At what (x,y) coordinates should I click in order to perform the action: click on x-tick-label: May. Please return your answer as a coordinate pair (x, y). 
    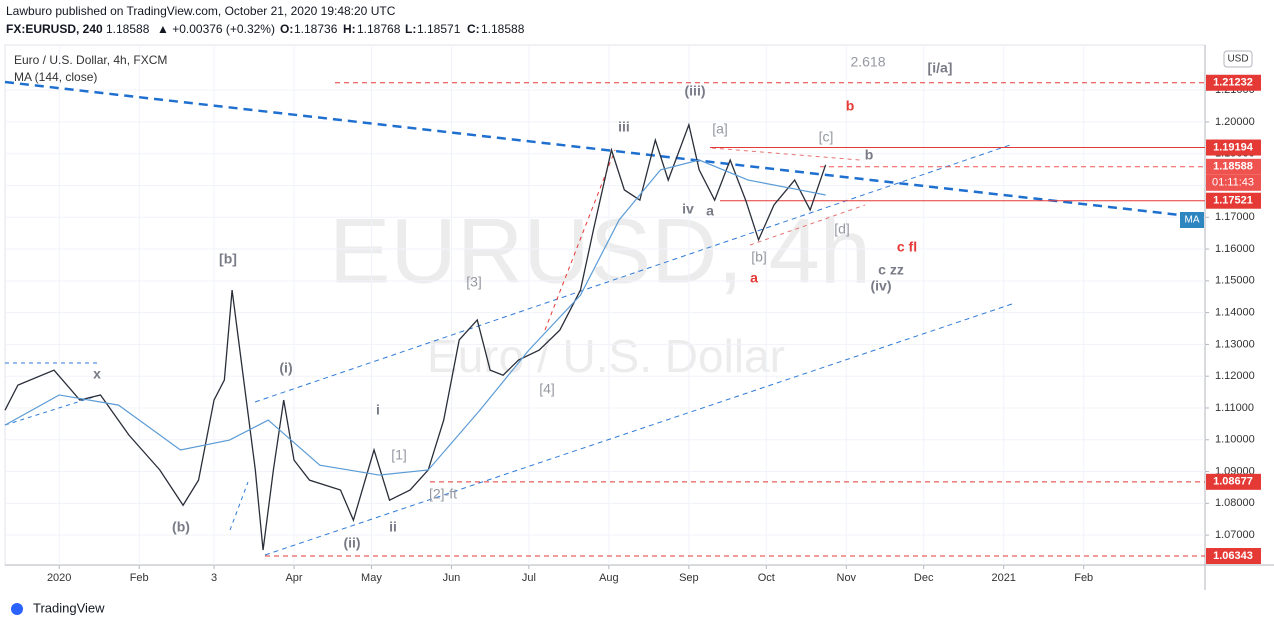
    Looking at the image, I should click on (371, 578).